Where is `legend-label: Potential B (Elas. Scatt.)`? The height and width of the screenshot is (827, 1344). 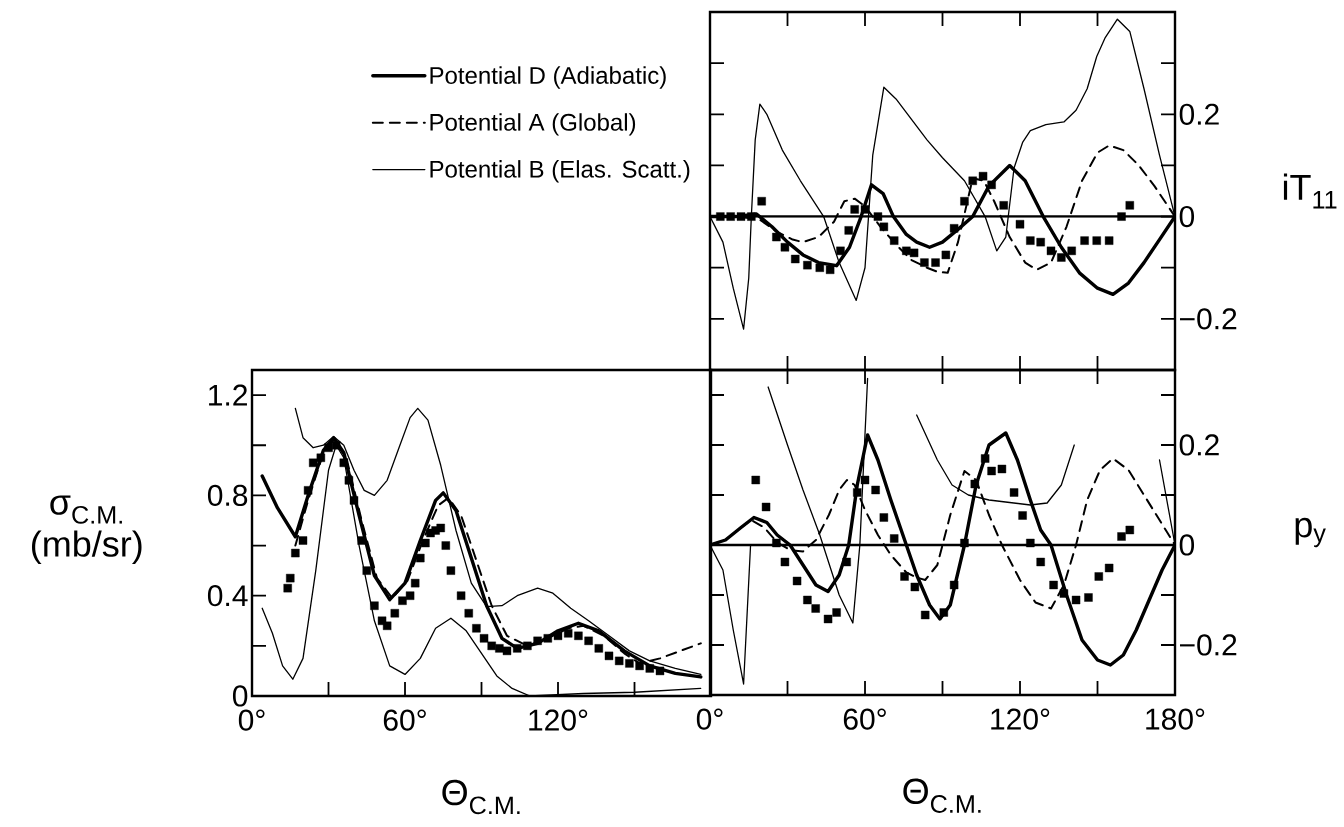 legend-label: Potential B (Elas. Scatt.) is located at coordinates (560, 171).